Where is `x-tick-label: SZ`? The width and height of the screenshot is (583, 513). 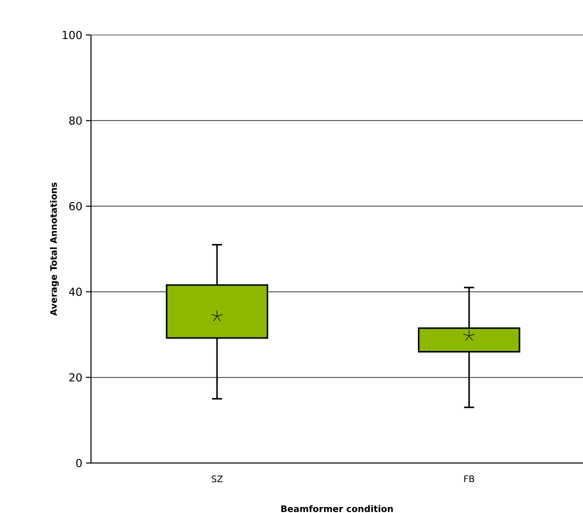
x-tick-label: SZ is located at coordinates (217, 479).